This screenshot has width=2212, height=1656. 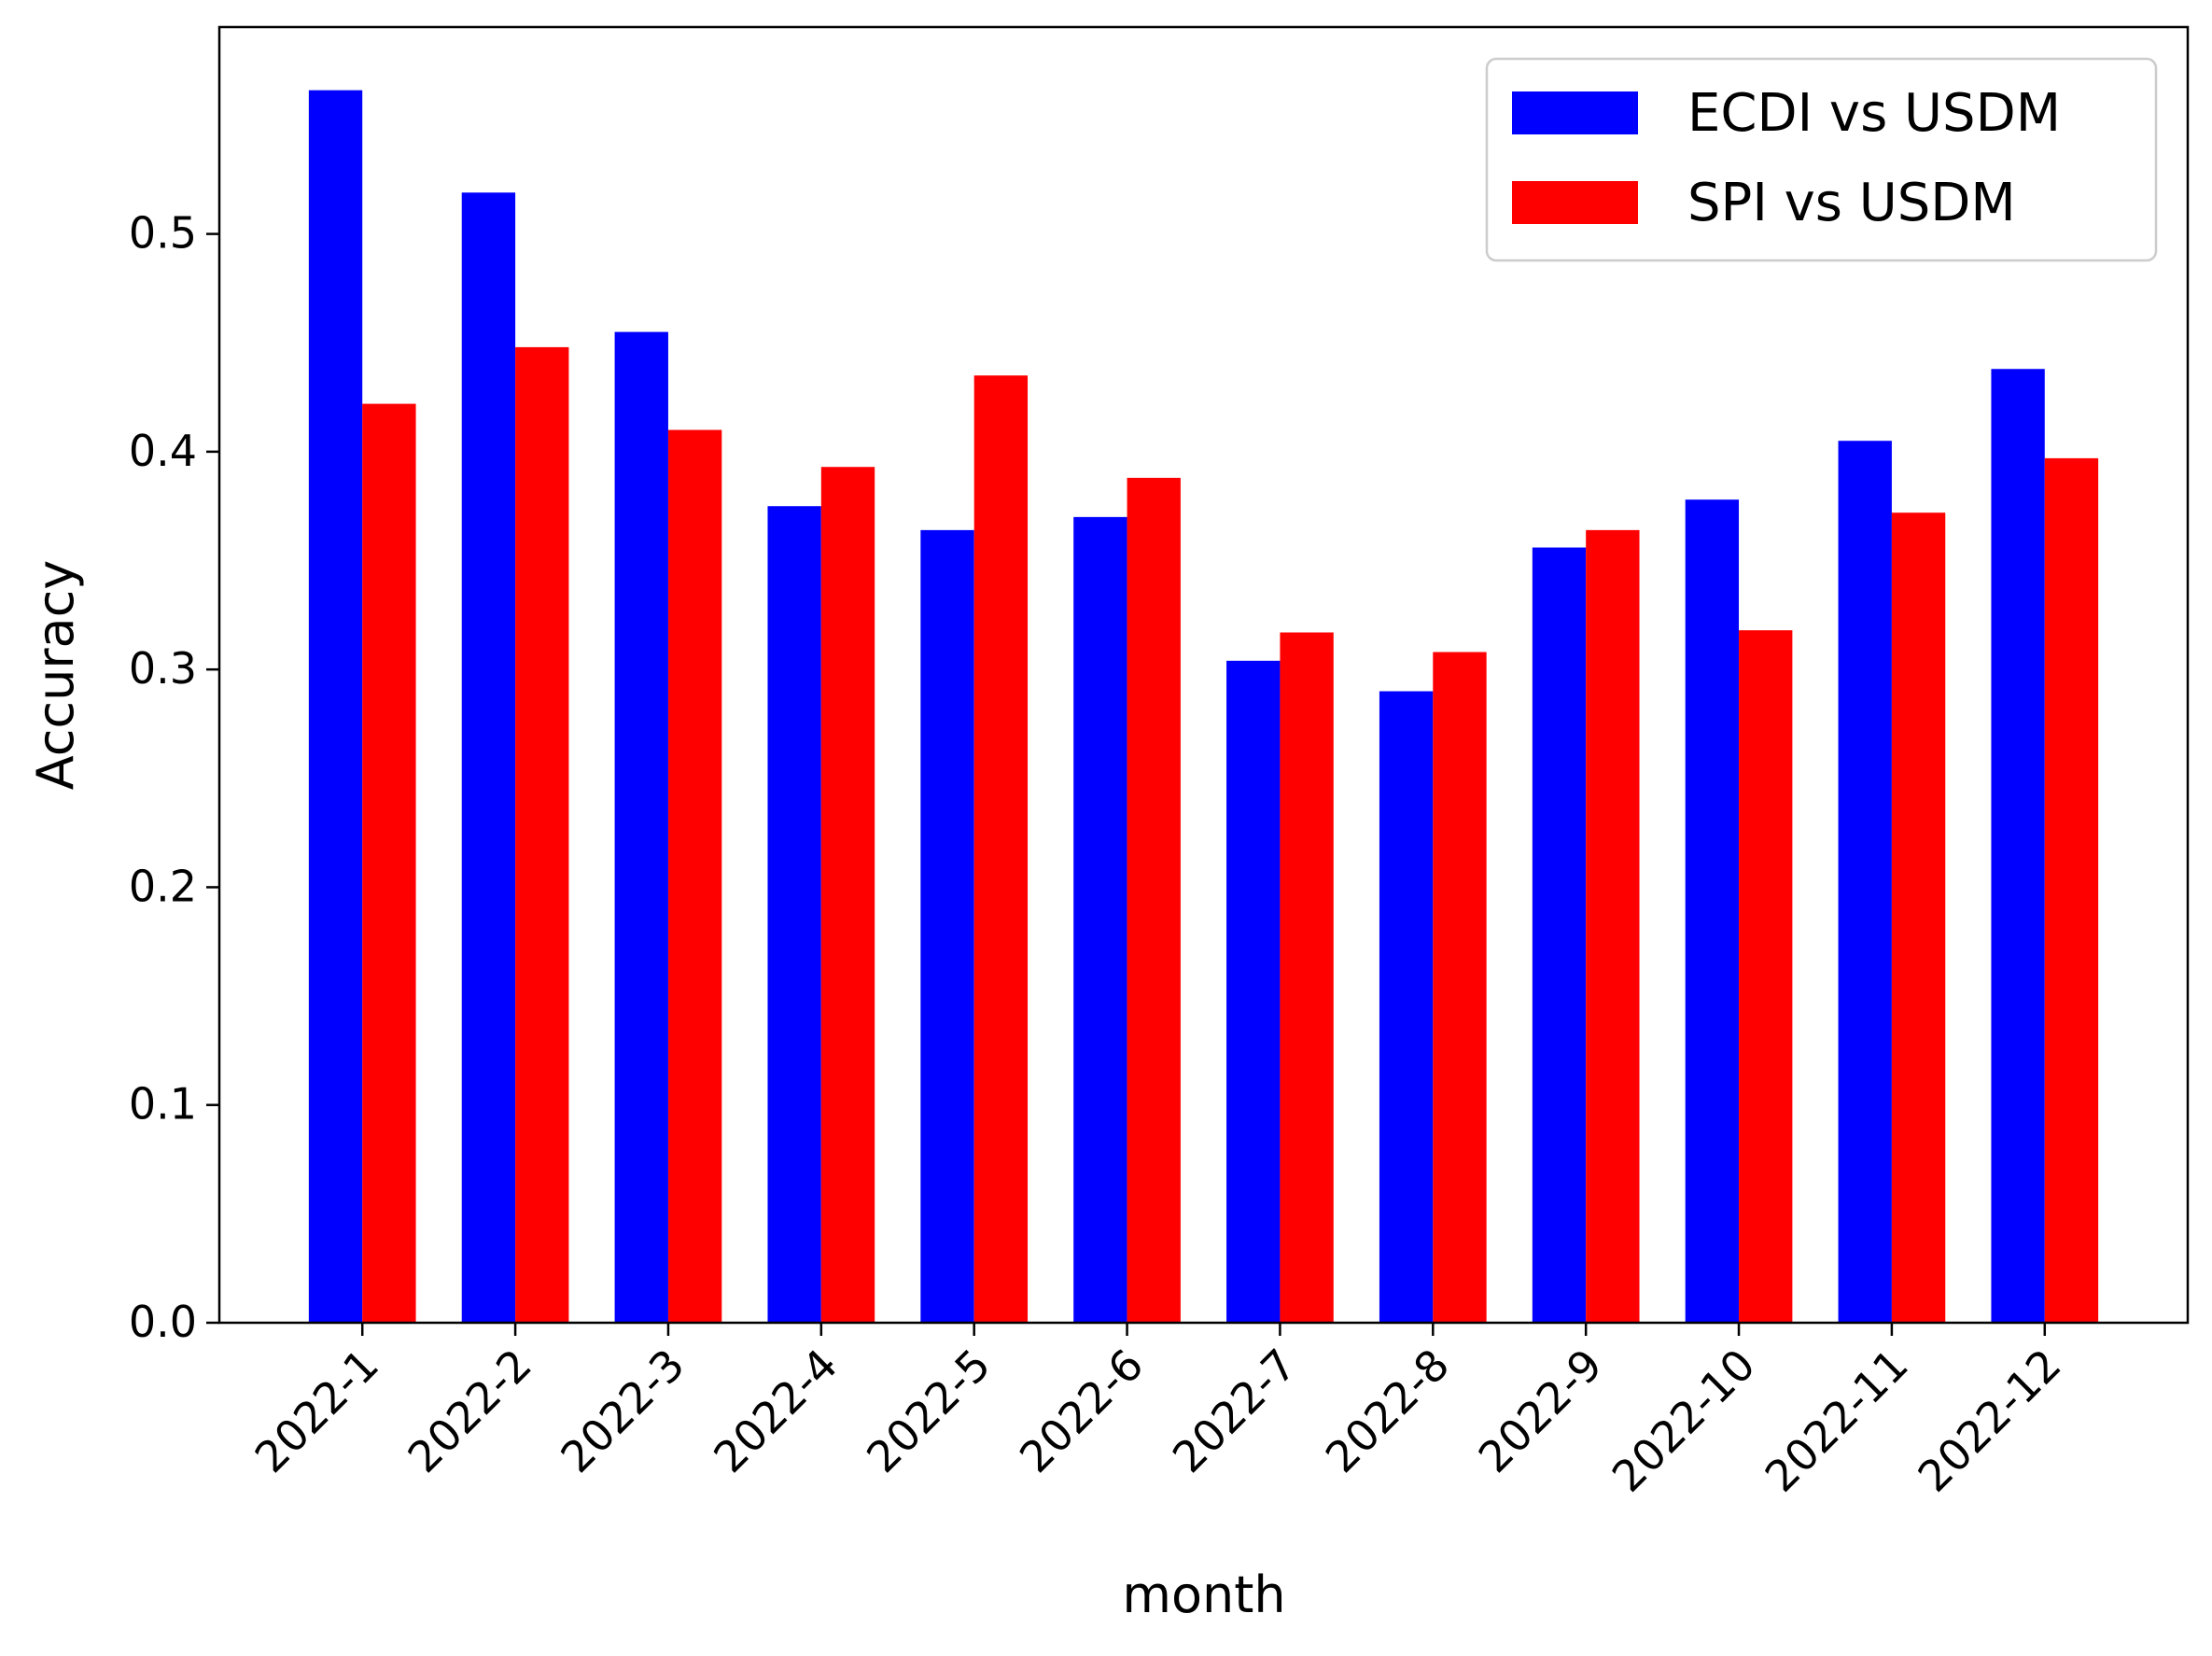 I want to click on x-axis-label: month, so click(x=1203, y=1595).